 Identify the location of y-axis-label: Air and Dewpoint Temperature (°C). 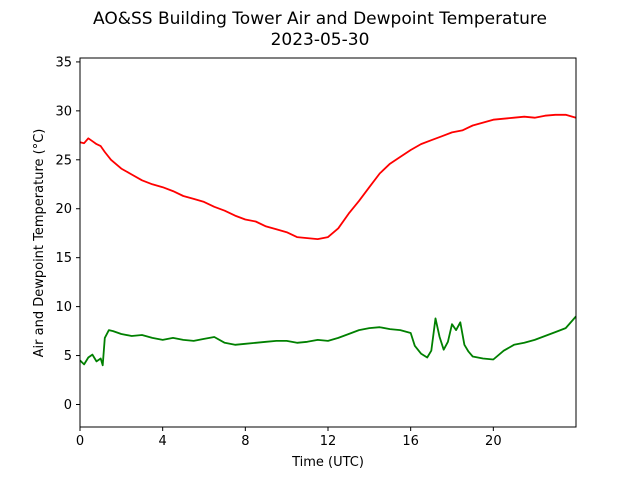
(39, 243).